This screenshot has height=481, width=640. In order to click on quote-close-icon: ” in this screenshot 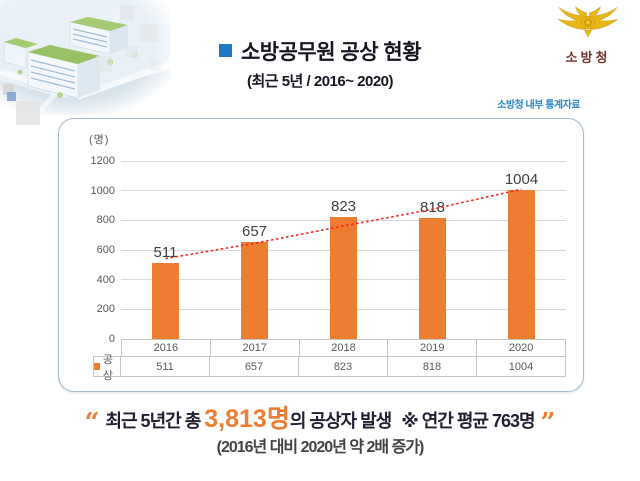, I will do `click(548, 423)`.